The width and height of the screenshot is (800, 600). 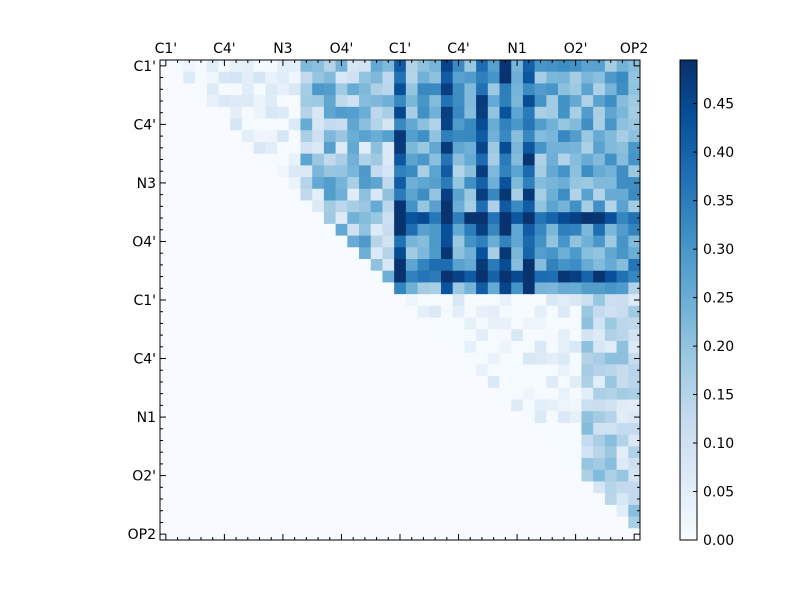 What do you see at coordinates (718, 493) in the screenshot?
I see `colorbar-tick-label: 0.05` at bounding box center [718, 493].